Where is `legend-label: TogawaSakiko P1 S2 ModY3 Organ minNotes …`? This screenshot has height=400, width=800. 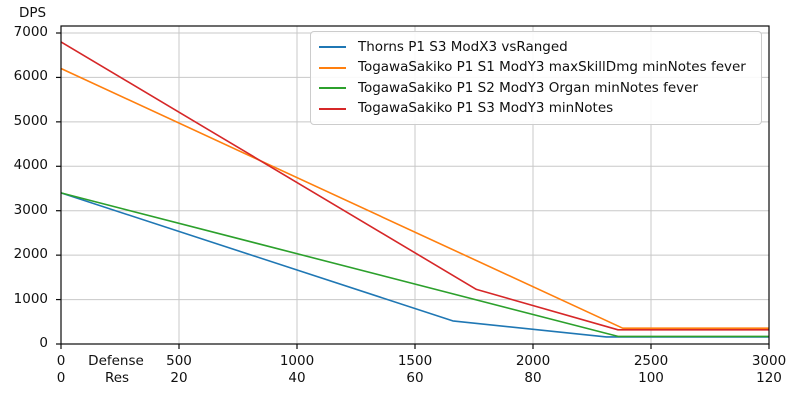
legend-label: TogawaSakiko P1 S2 ModY3 Organ minNotes … is located at coordinates (528, 87).